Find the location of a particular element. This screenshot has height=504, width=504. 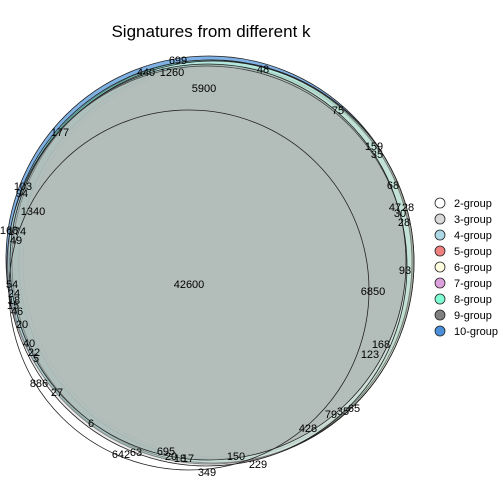

region-value-label: 1260 is located at coordinates (172, 73).